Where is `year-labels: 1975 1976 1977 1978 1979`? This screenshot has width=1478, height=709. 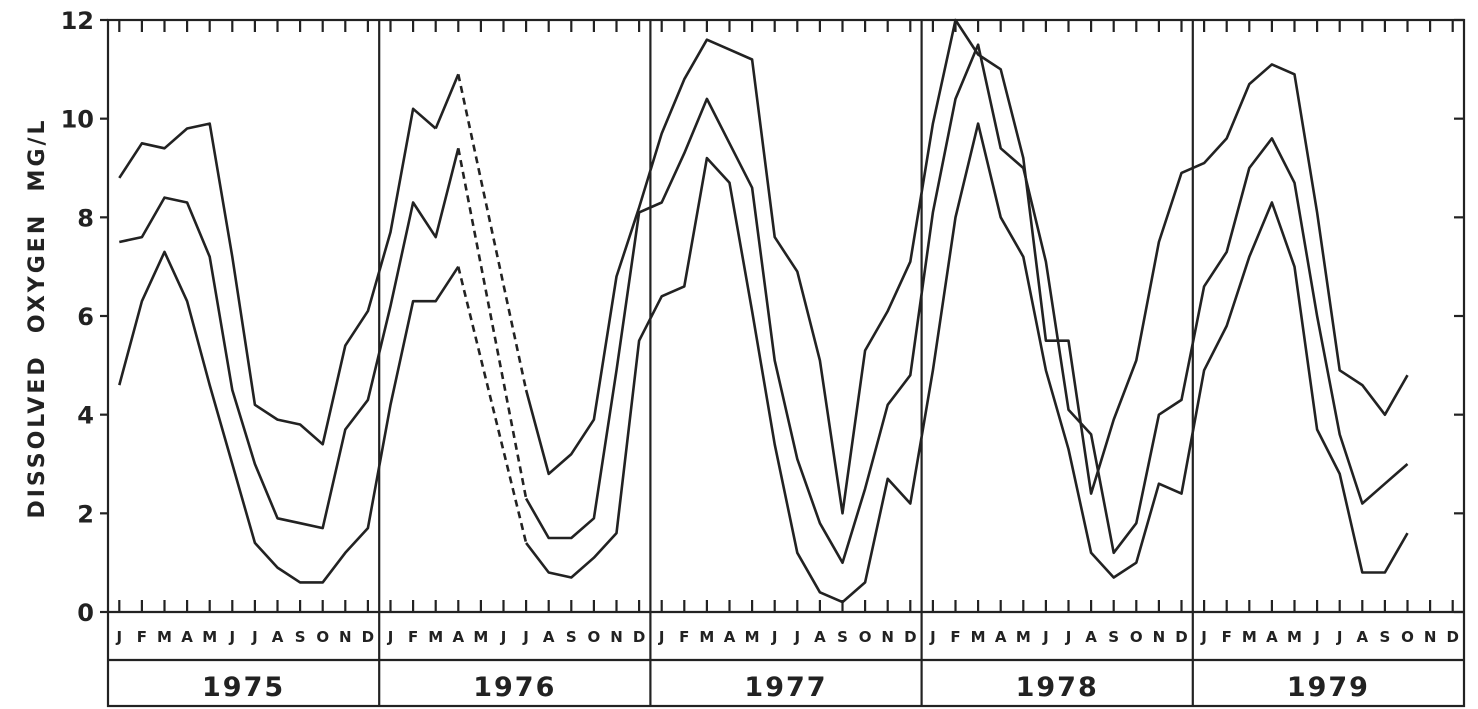
year-labels: 1975 1976 1977 1978 1979 is located at coordinates (786, 687).